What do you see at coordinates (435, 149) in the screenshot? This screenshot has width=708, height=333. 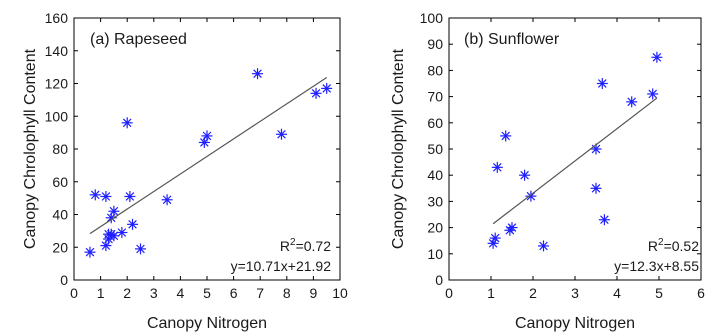 I see `y-tick-label: 50` at bounding box center [435, 149].